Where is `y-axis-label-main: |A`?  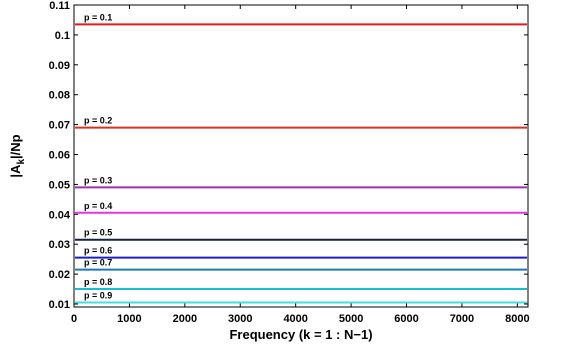
y-axis-label-main: |A is located at coordinates (15, 171).